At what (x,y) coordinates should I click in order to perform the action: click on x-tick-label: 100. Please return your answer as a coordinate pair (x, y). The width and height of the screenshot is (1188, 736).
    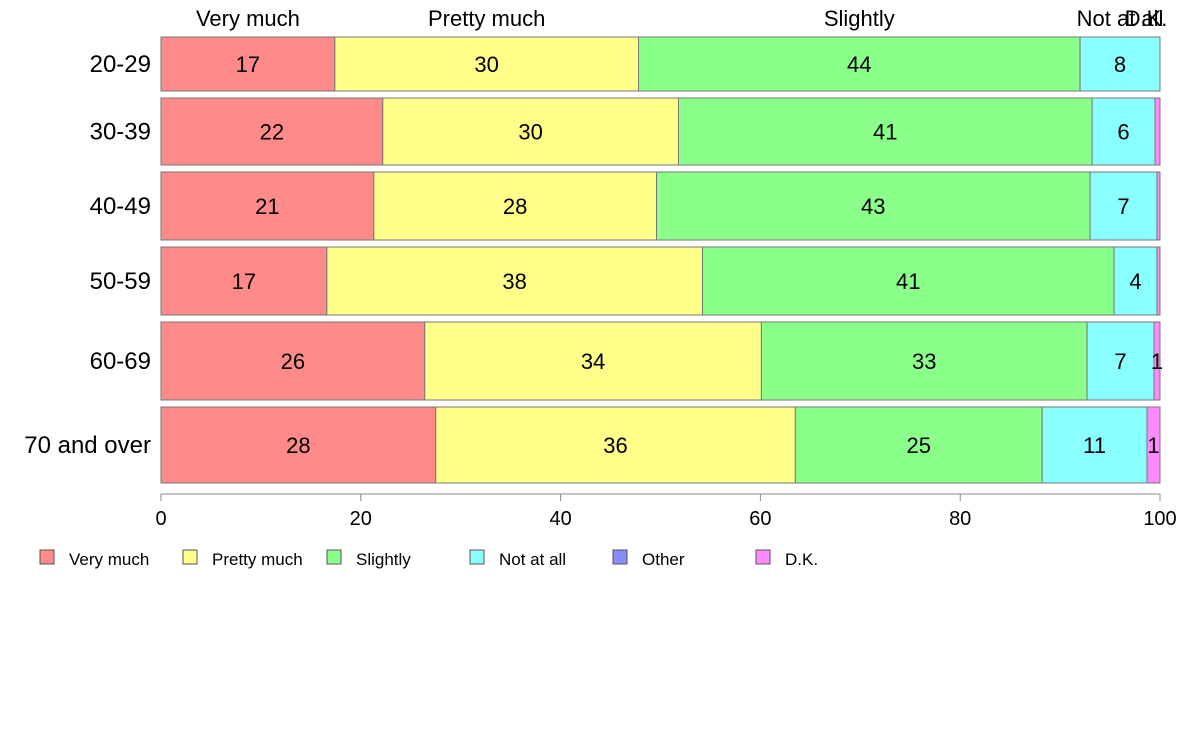
    Looking at the image, I should click on (1159, 519).